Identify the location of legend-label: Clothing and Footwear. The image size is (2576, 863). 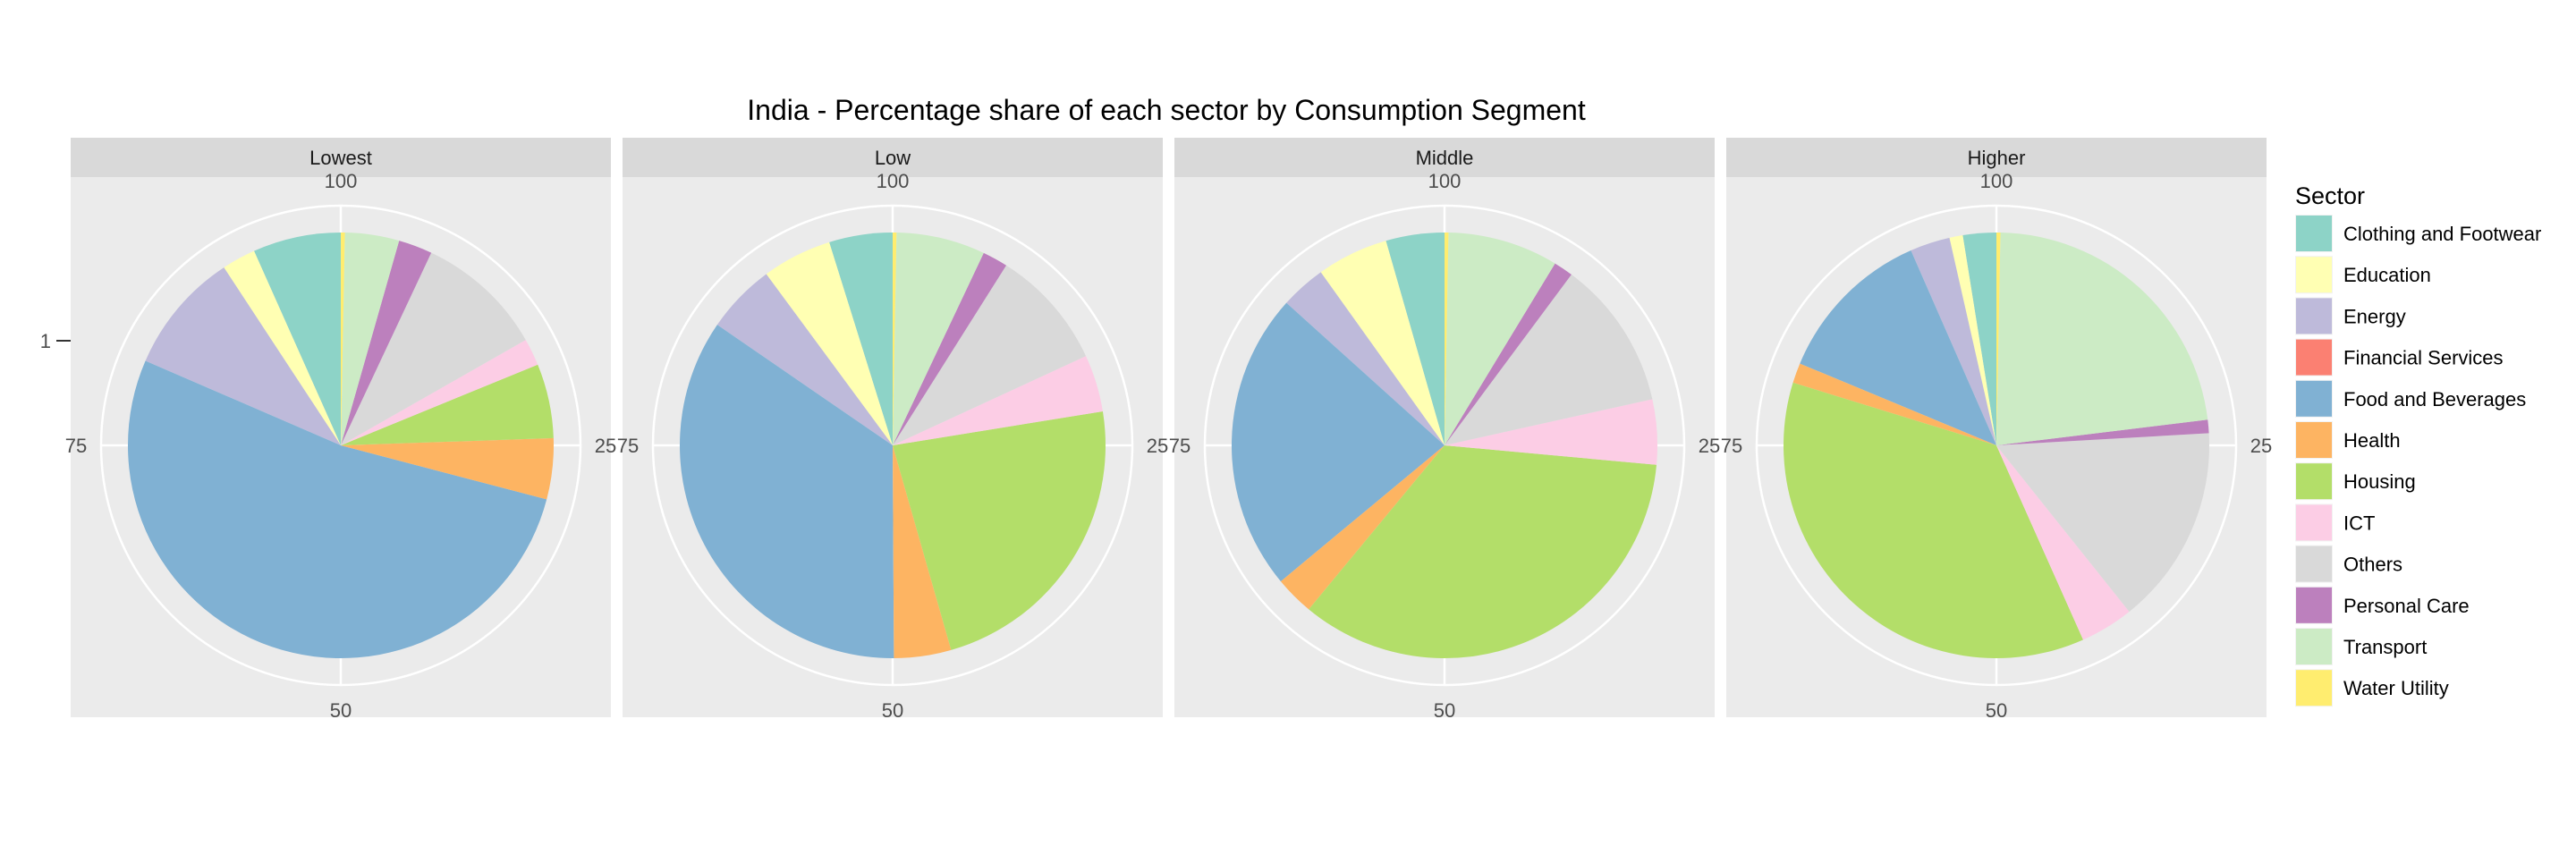
(2442, 234).